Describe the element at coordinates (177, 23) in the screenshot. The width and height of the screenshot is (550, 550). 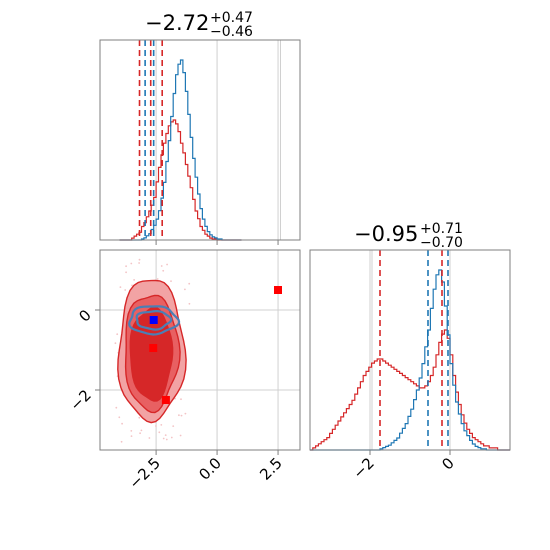
I see `title-param1-main: −2.72` at that location.